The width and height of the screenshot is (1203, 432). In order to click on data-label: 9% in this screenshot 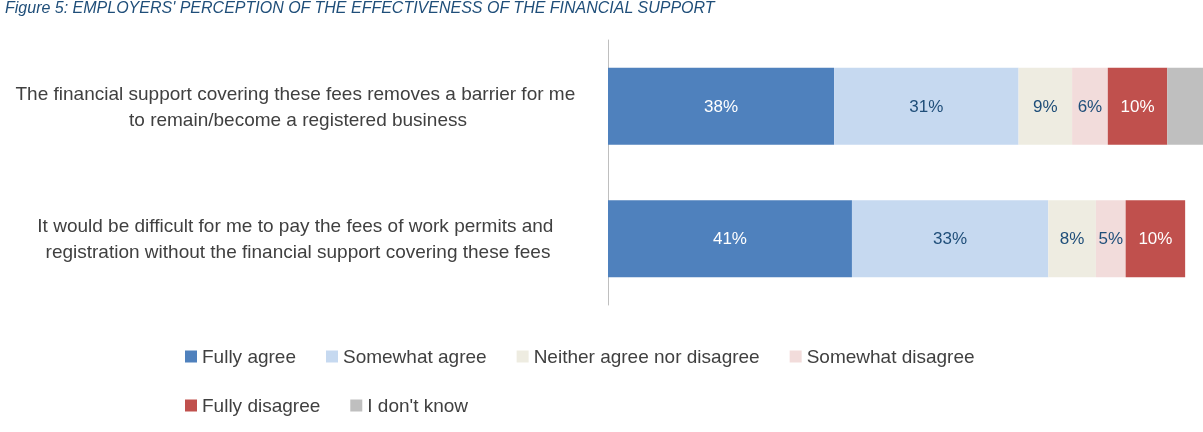, I will do `click(1045, 106)`.